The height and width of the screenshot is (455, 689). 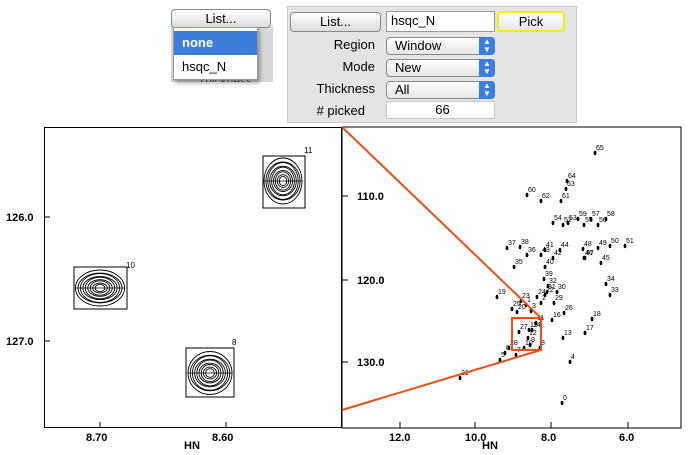 I want to click on spectrum-peak-label: 32, so click(x=553, y=281).